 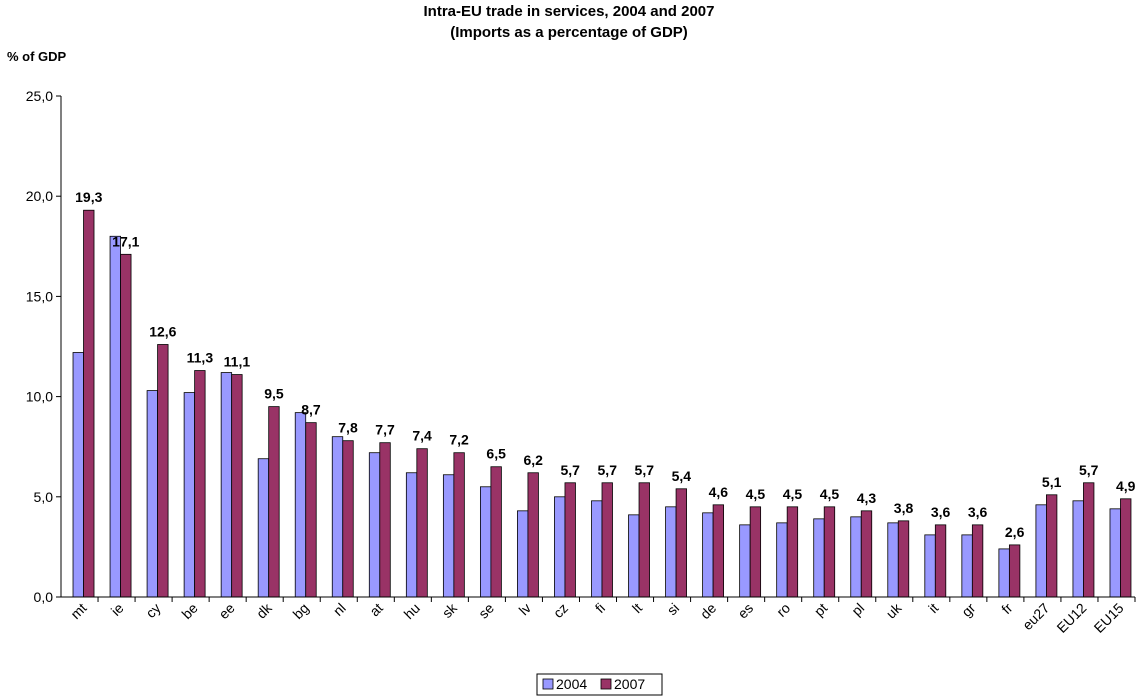 What do you see at coordinates (629, 684) in the screenshot?
I see `legend-label-2007: 2007` at bounding box center [629, 684].